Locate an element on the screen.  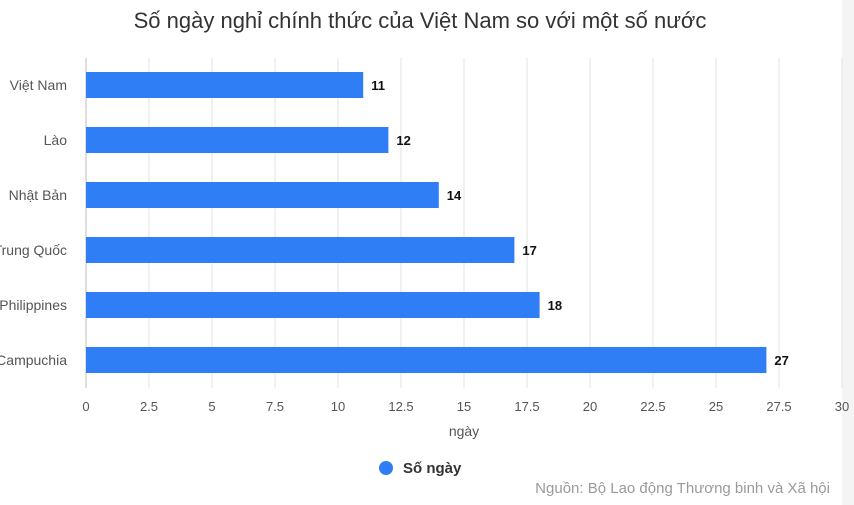
data-label: 12 is located at coordinates (403, 140).